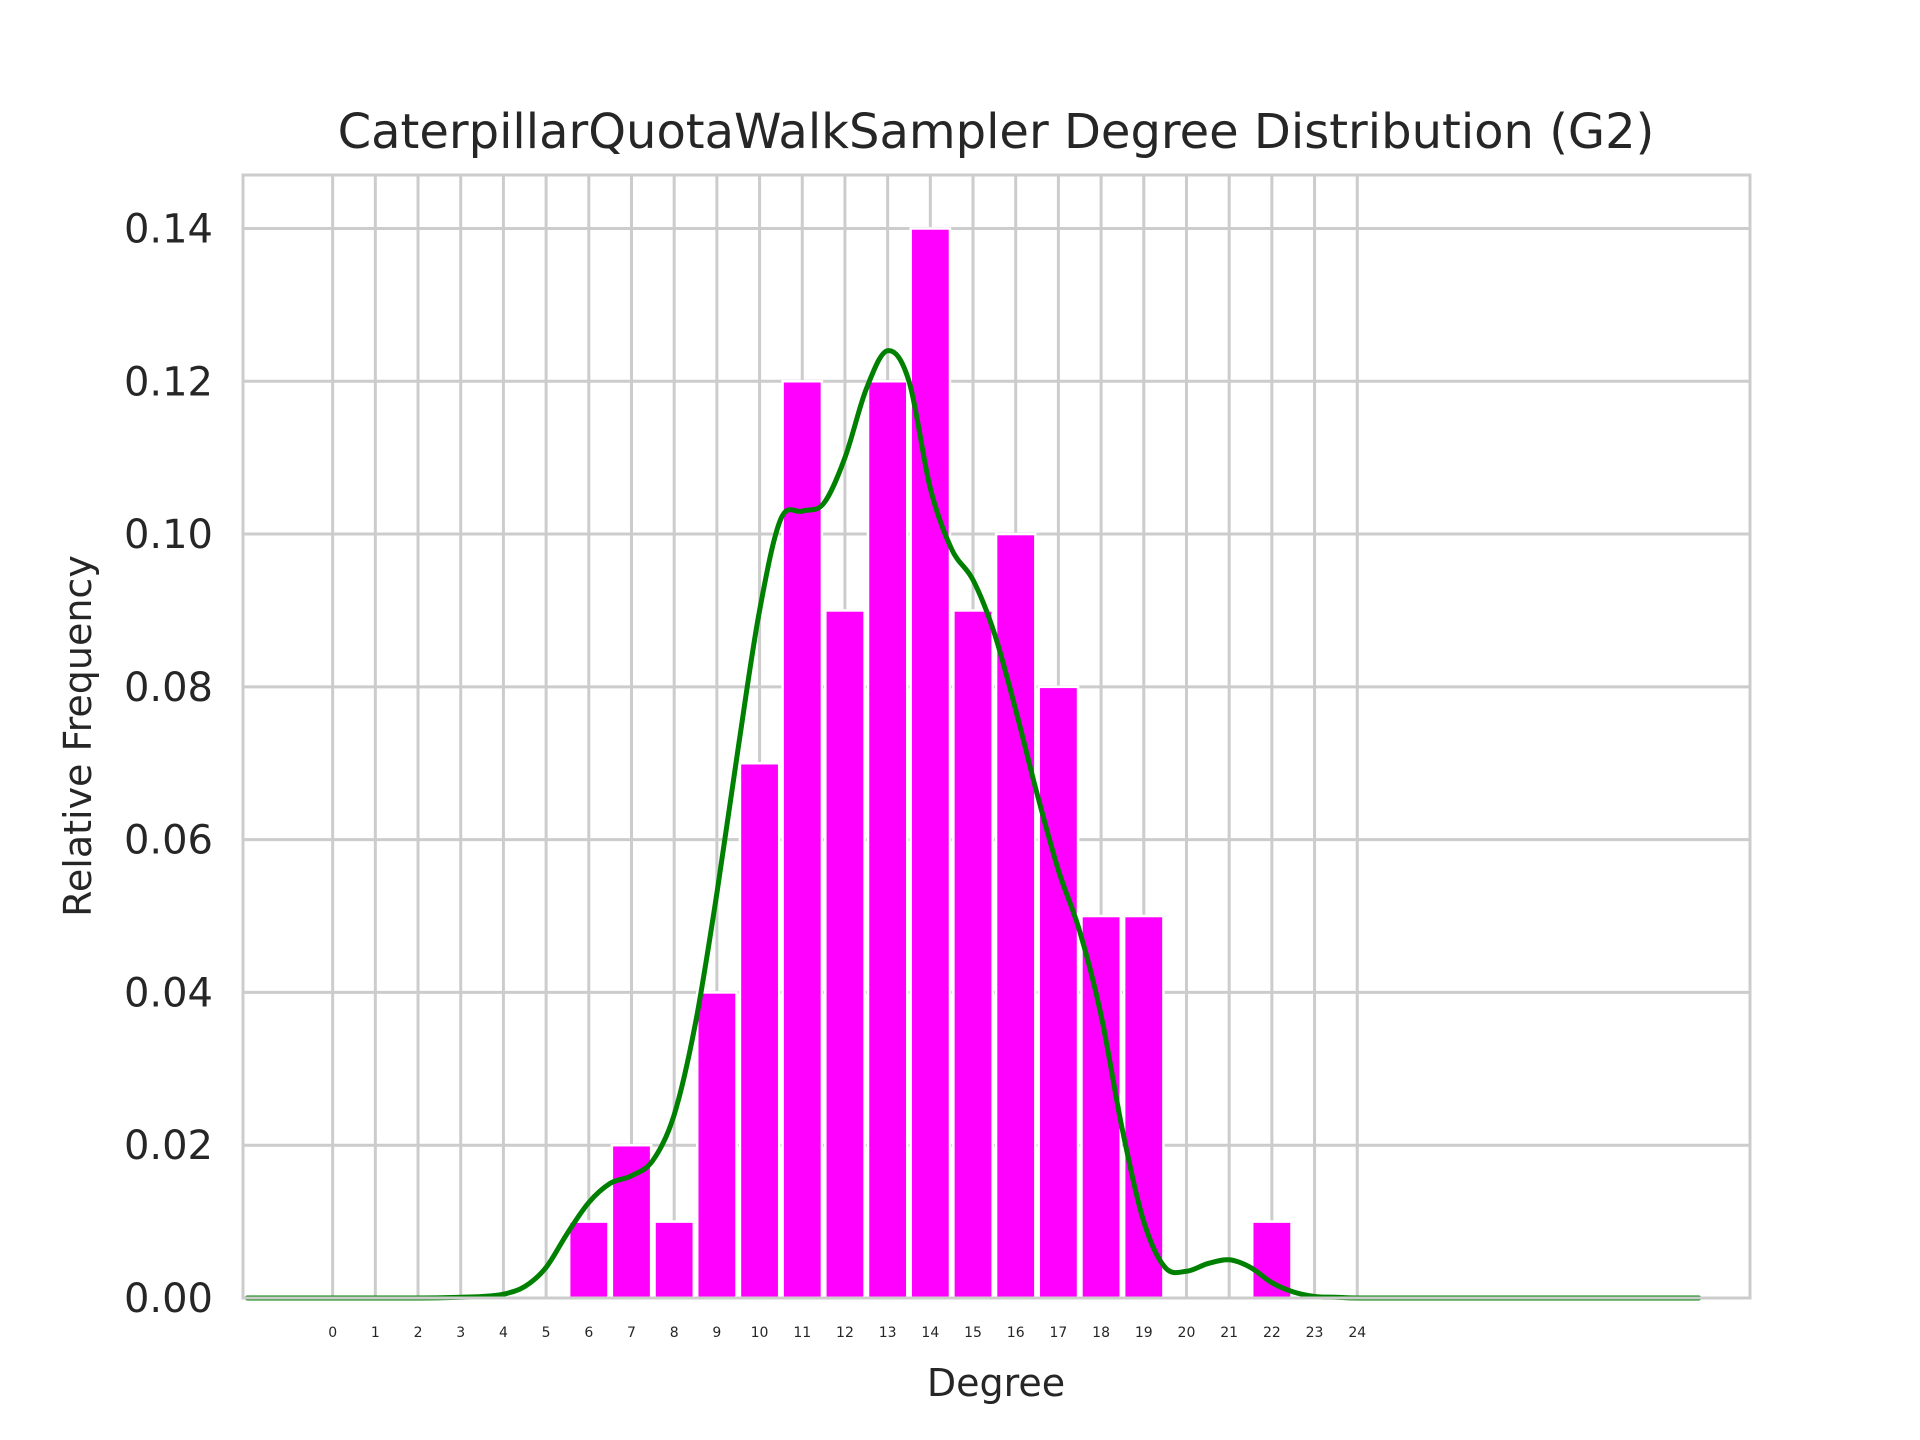  Describe the element at coordinates (973, 1333) in the screenshot. I see `x-tick-label: 15` at that location.